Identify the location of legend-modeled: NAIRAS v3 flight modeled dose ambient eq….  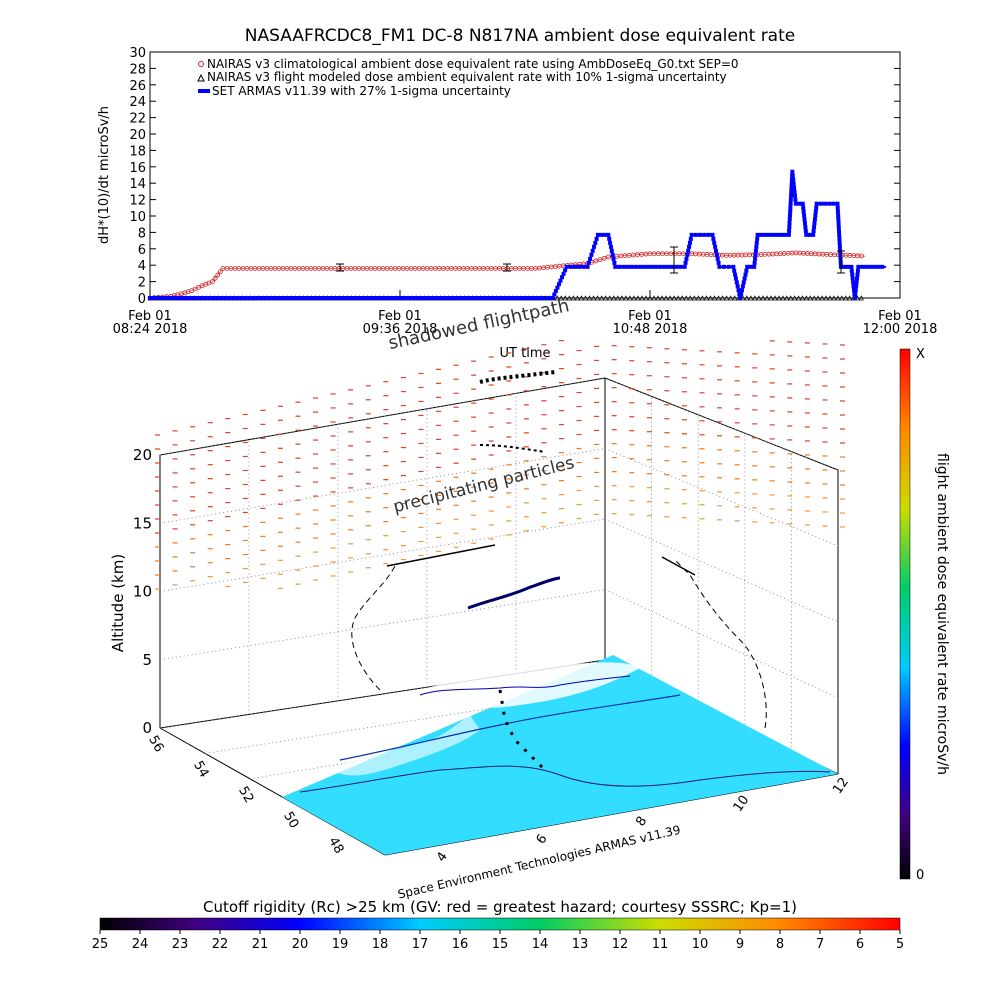
(467, 77).